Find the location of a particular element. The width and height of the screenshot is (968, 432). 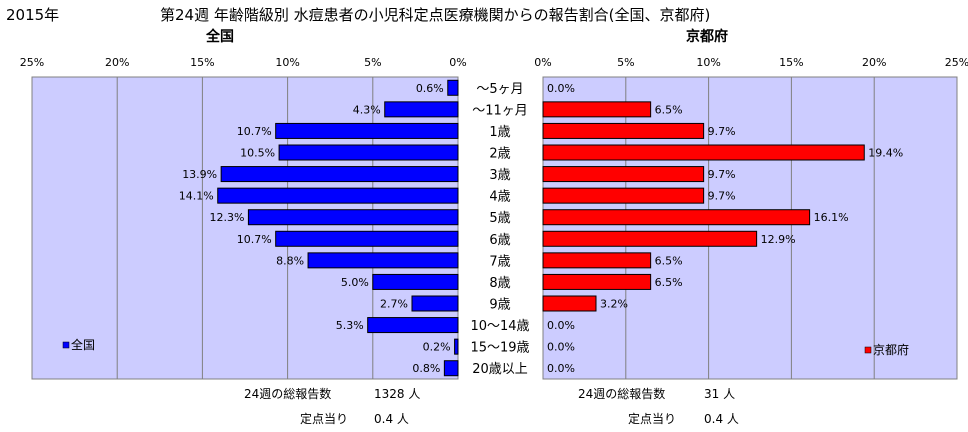

national-tick-label: 10% is located at coordinates (287, 62).